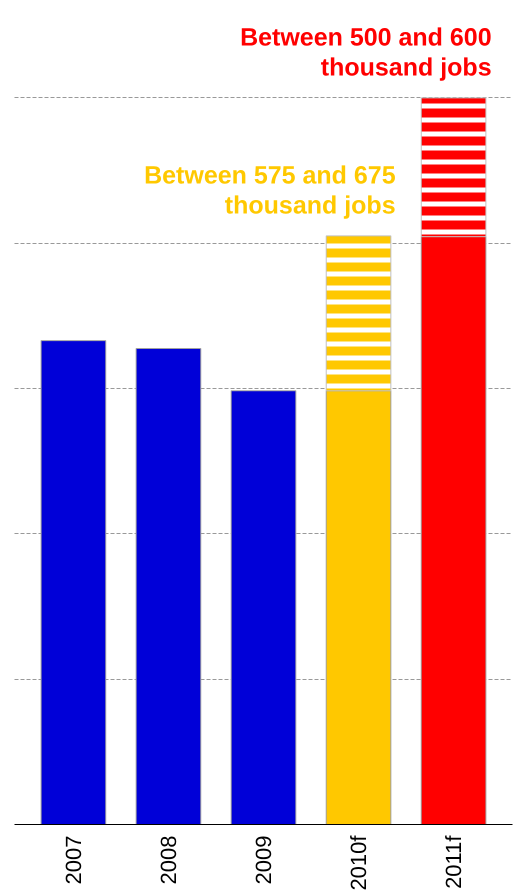 The width and height of the screenshot is (516, 893). I want to click on x-tick-label: 2011f, so click(453, 861).